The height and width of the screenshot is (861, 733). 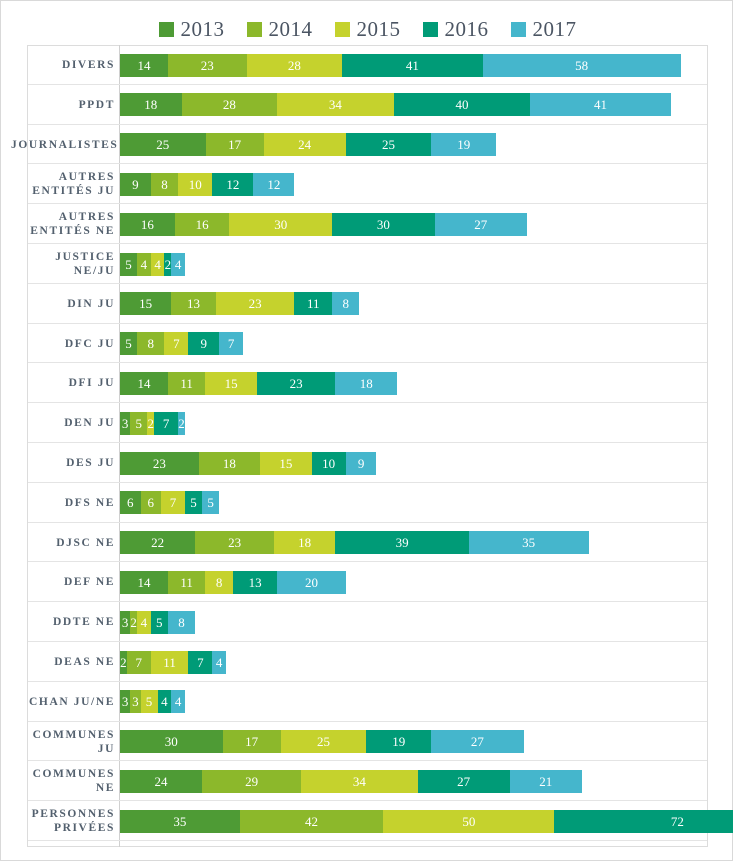 I want to click on bar-segment-2016: 13, so click(x=255, y=582).